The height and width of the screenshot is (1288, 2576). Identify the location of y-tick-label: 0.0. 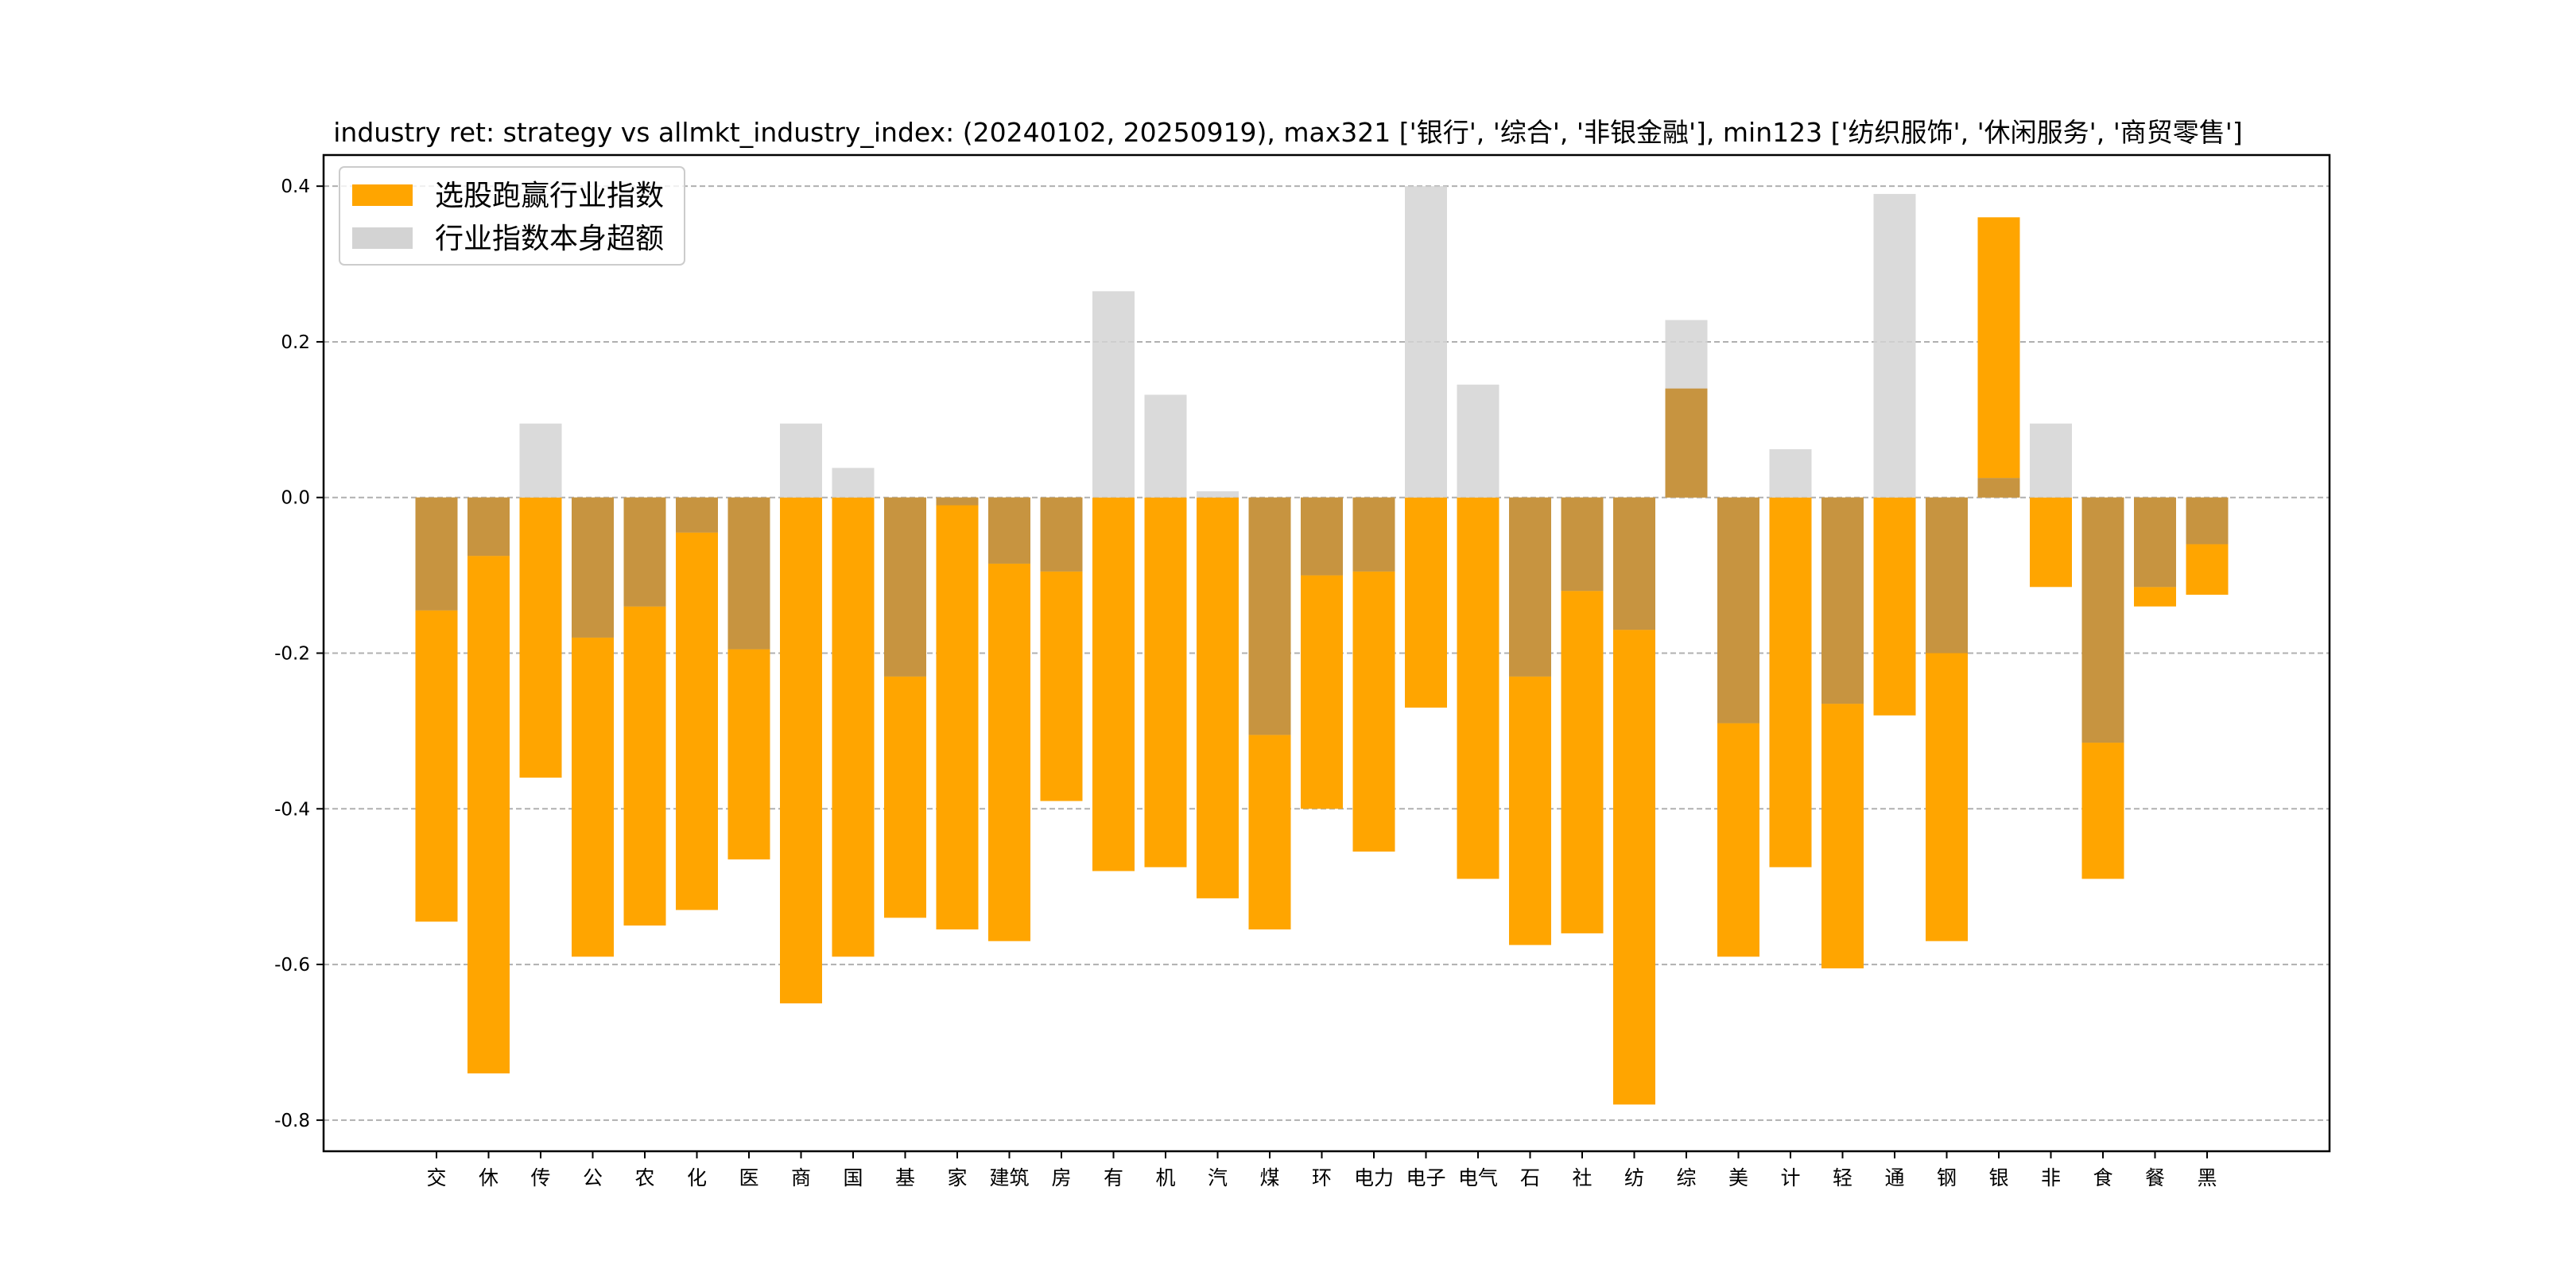
(295, 499).